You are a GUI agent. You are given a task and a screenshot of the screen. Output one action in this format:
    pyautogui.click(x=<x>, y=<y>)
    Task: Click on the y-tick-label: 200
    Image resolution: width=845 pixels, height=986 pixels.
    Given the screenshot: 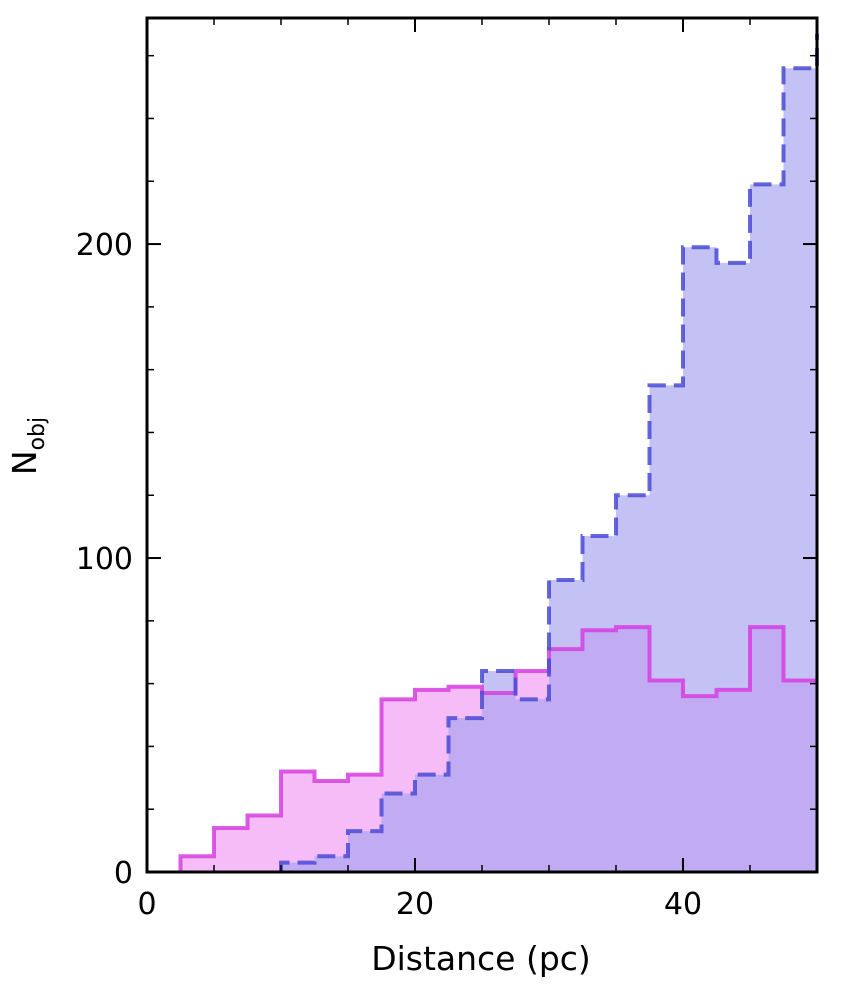 What is the action you would take?
    pyautogui.click(x=104, y=245)
    